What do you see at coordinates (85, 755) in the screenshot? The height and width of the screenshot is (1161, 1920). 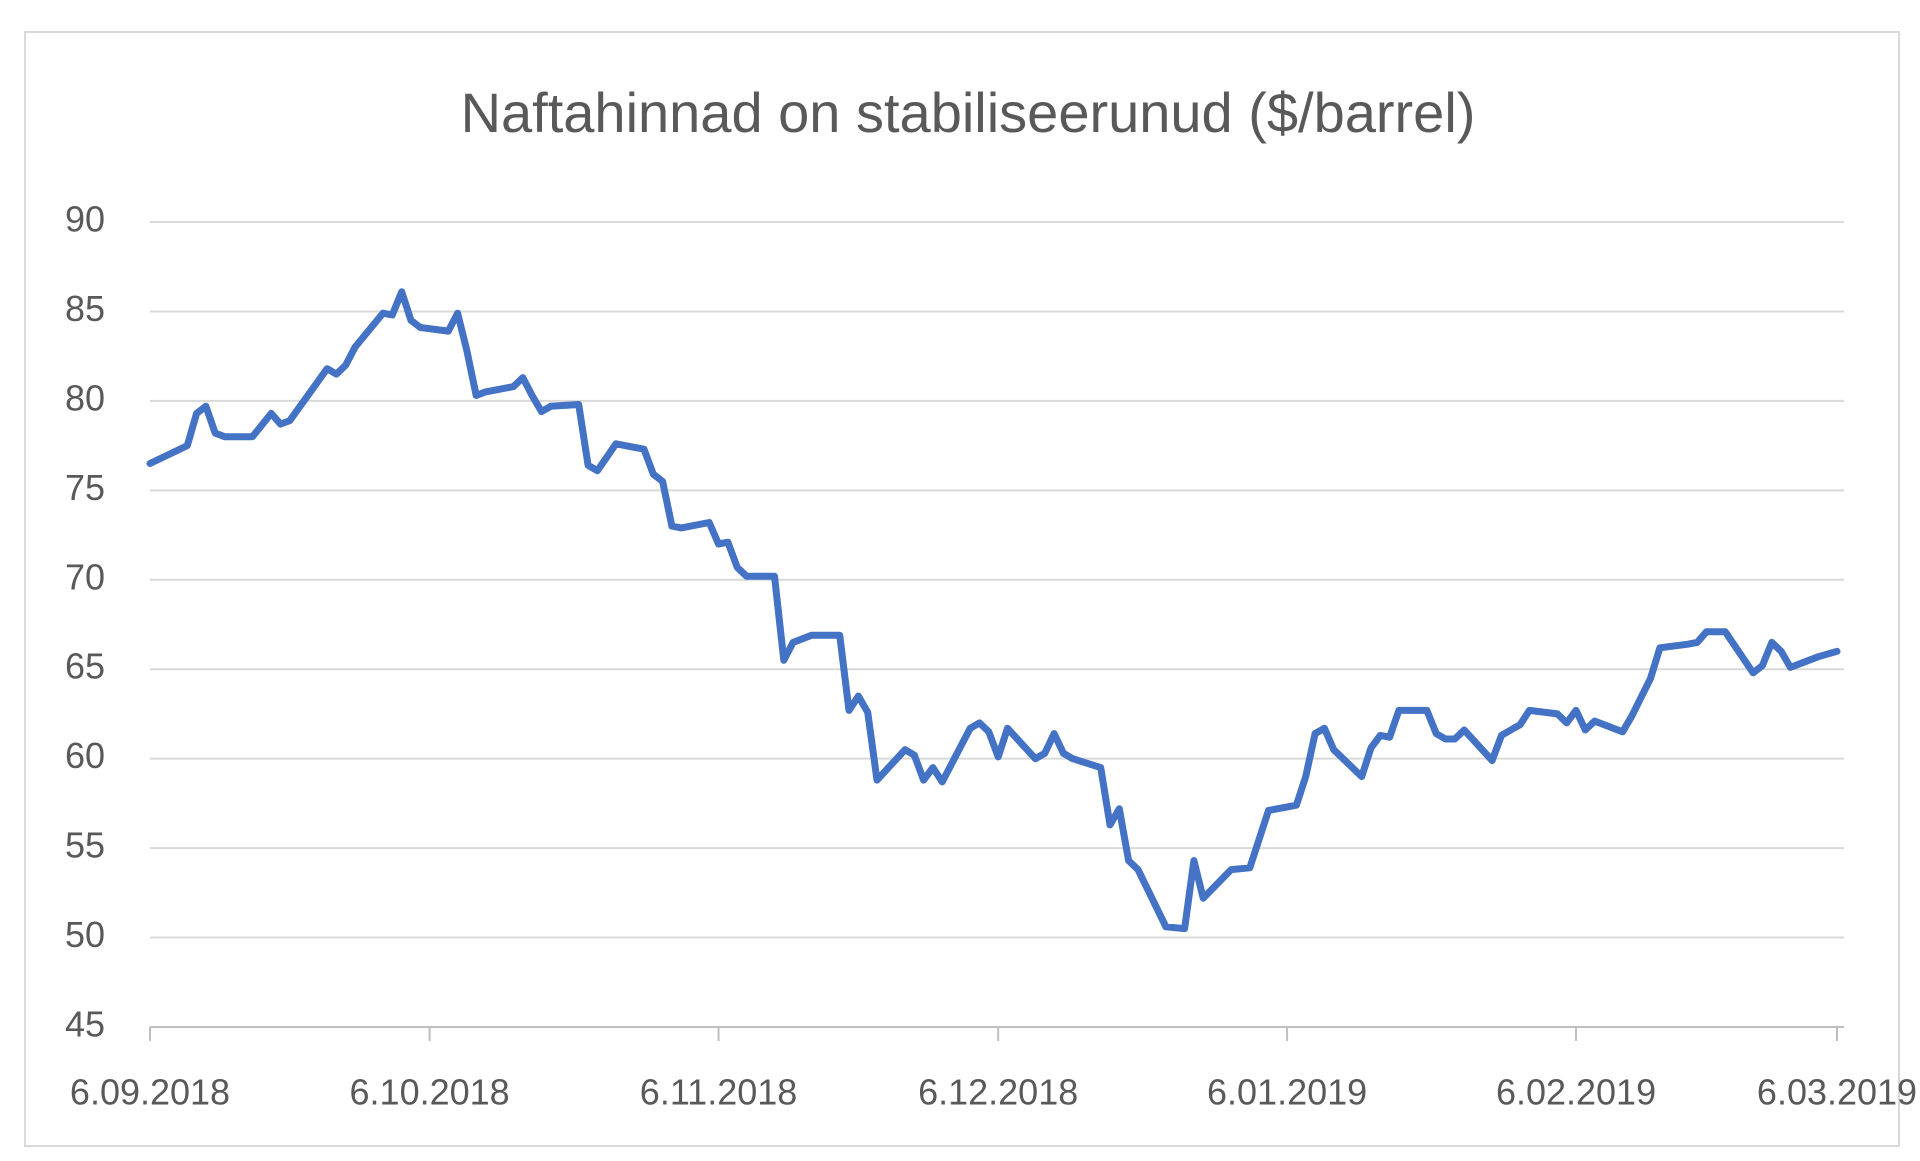 I see `y-tick-label: 60` at bounding box center [85, 755].